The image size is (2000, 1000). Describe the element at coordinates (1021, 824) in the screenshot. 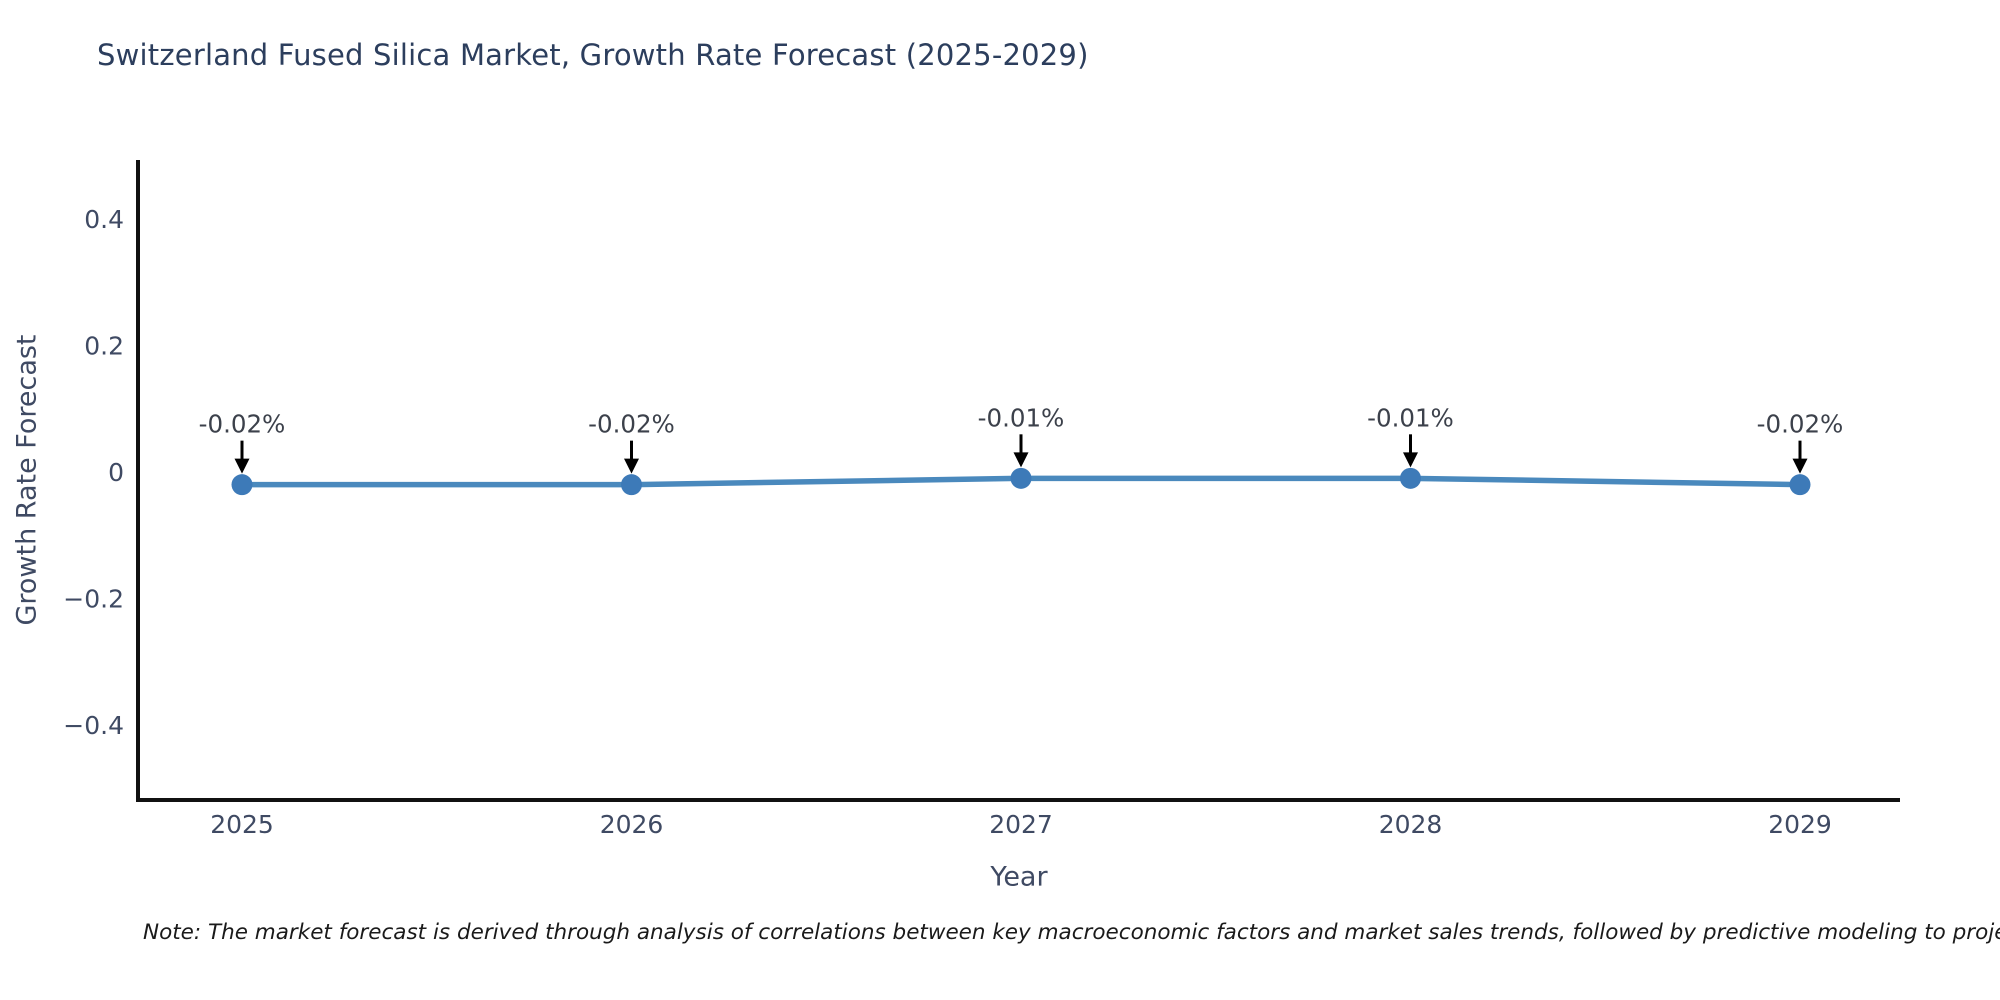

I see `x-tick-label: 2027` at that location.